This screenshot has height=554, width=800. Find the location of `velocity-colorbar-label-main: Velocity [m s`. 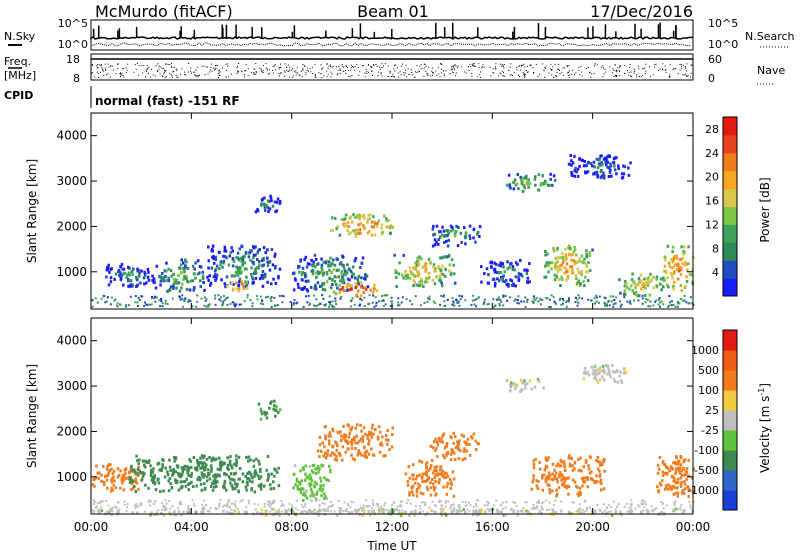

velocity-colorbar-label-main: Velocity [m s is located at coordinates (765, 434).